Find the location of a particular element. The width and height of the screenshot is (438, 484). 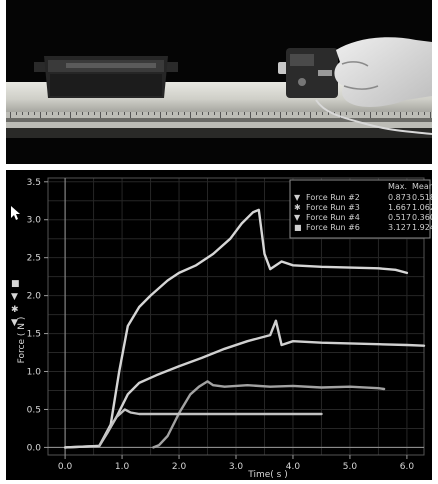

legend-header: Max. is located at coordinates (397, 186).